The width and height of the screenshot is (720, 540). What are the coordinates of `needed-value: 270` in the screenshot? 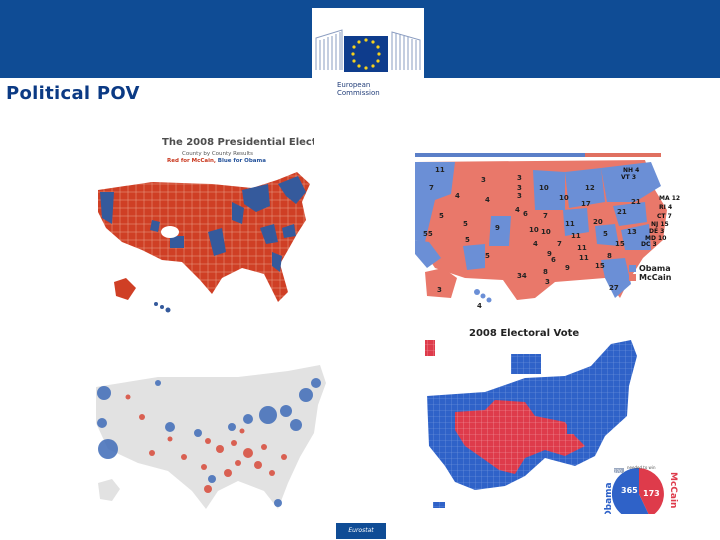 It's located at (618, 471).